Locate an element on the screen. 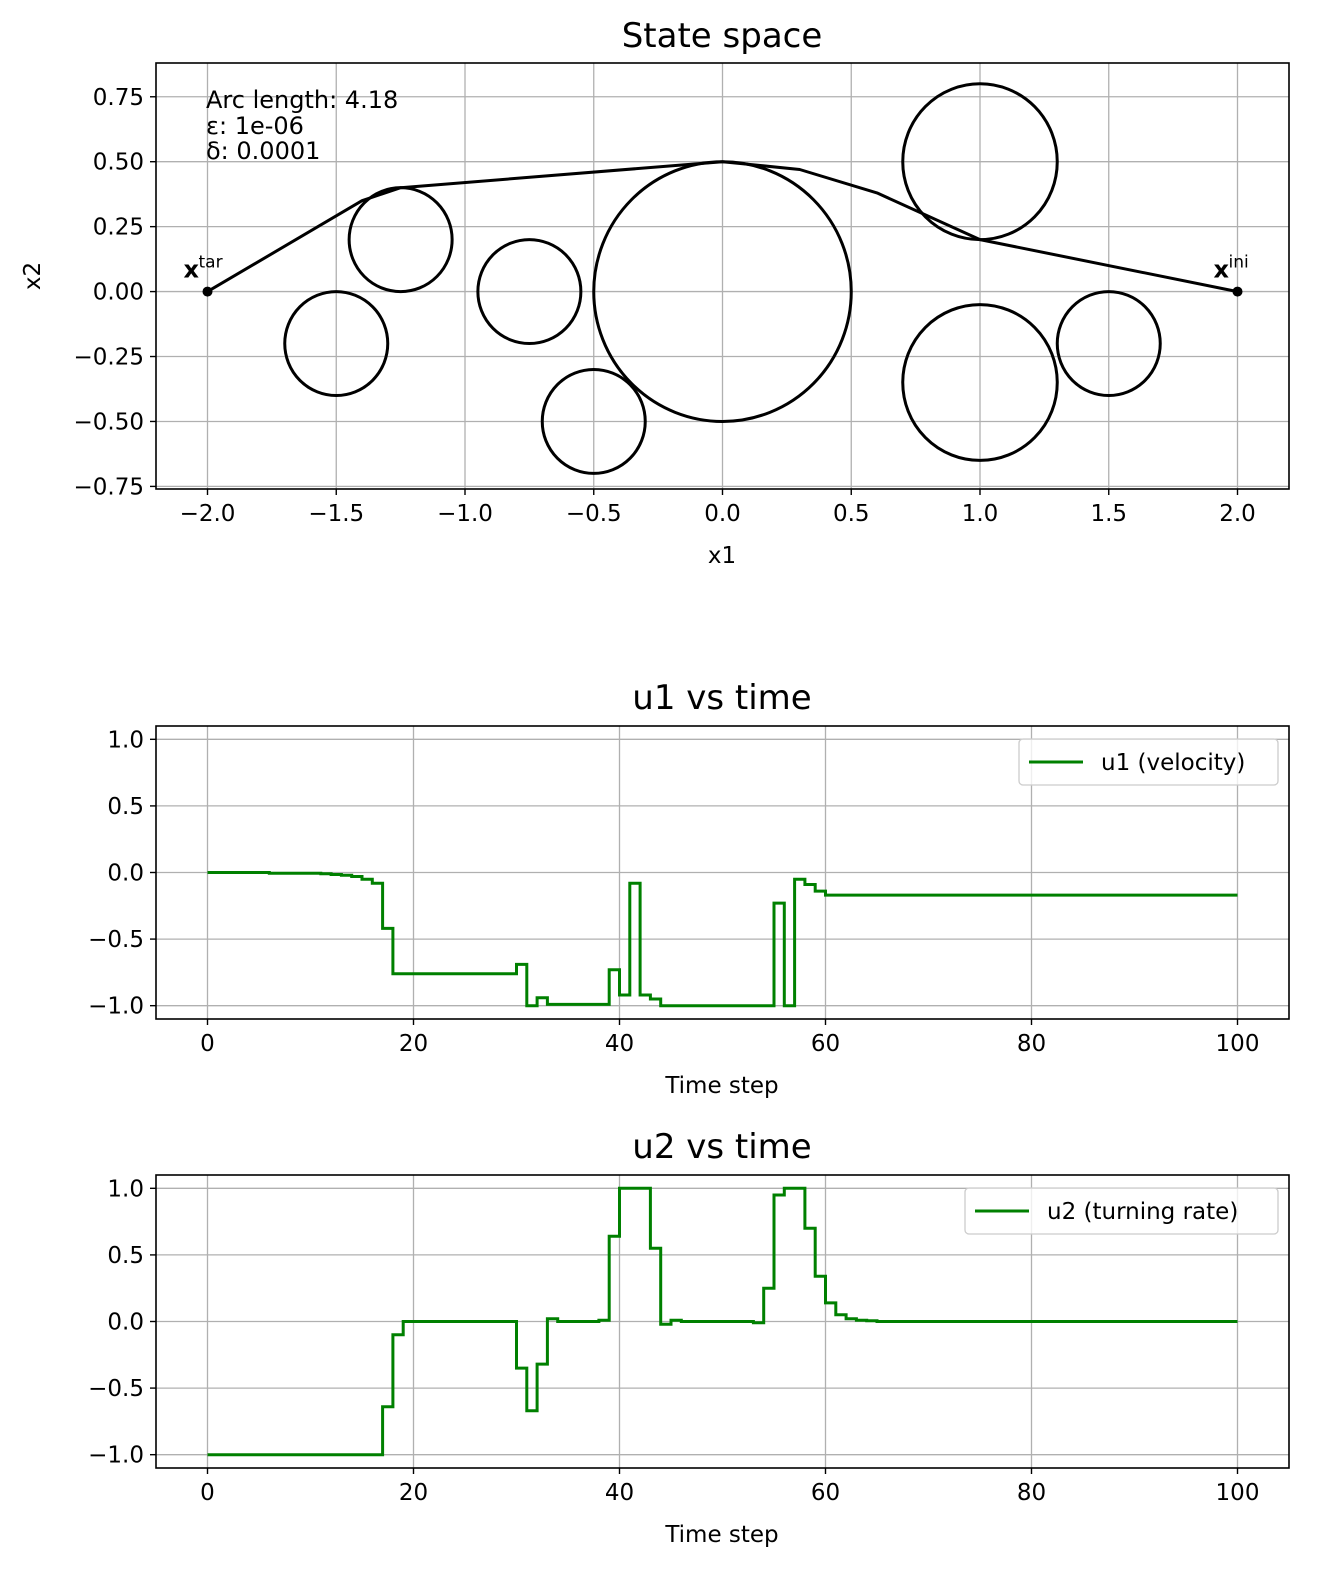 This screenshot has width=1324, height=1585. u1-series is located at coordinates (722, 939).